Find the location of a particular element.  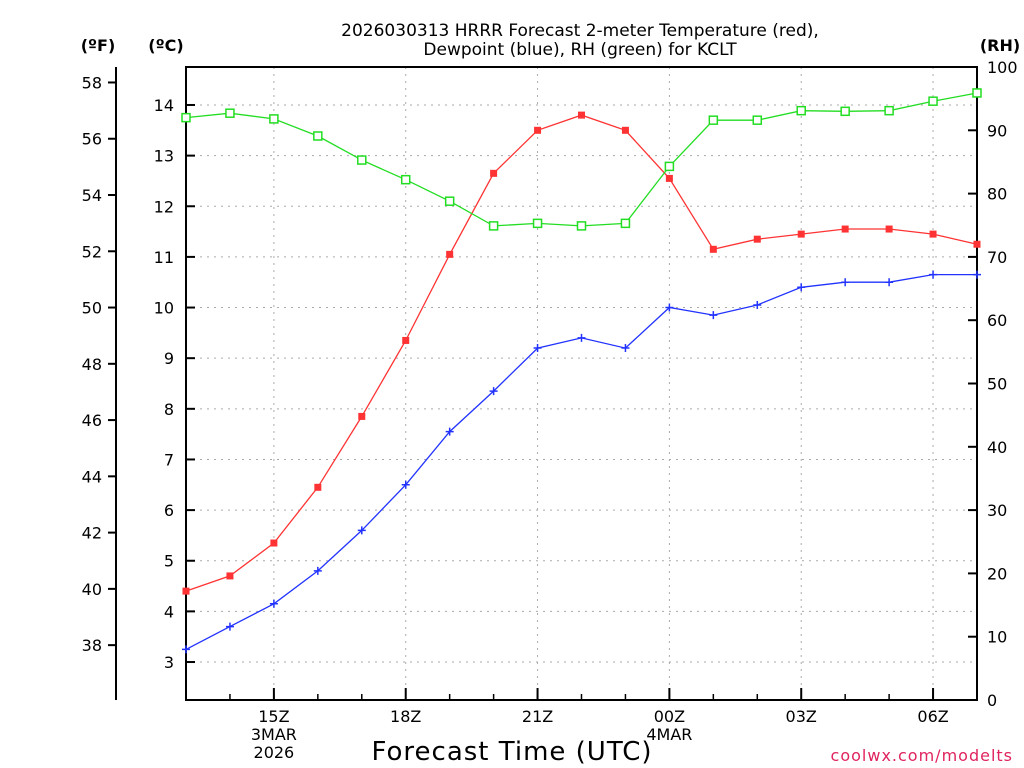

source-credit: coolwx.com/modelts is located at coordinates (922, 755).